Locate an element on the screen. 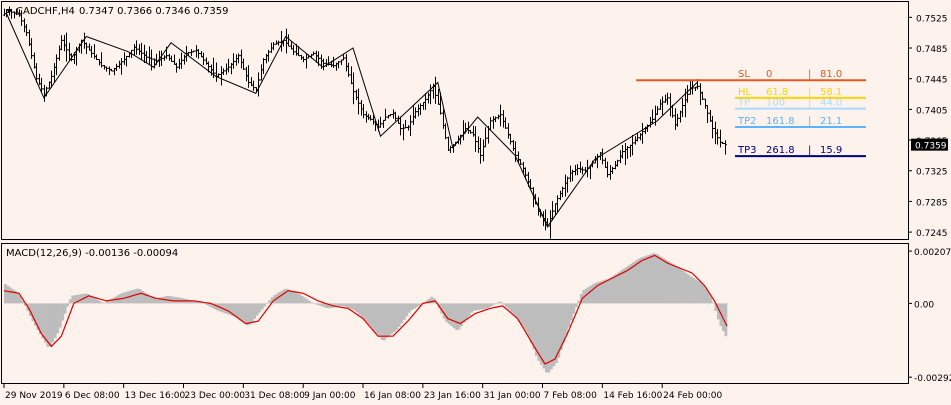 This screenshot has height=405, width=951. level-tag: TP2 is located at coordinates (747, 121).